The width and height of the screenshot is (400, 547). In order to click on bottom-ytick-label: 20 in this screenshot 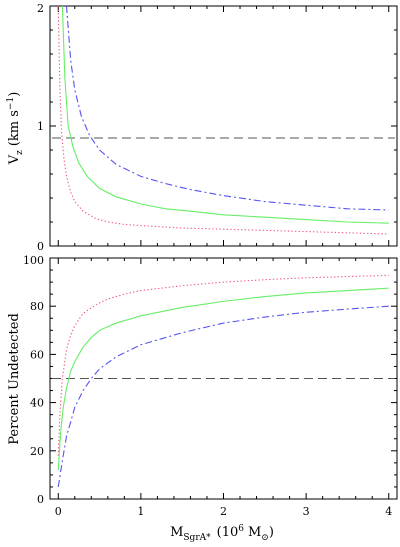, I will do `click(37, 451)`.